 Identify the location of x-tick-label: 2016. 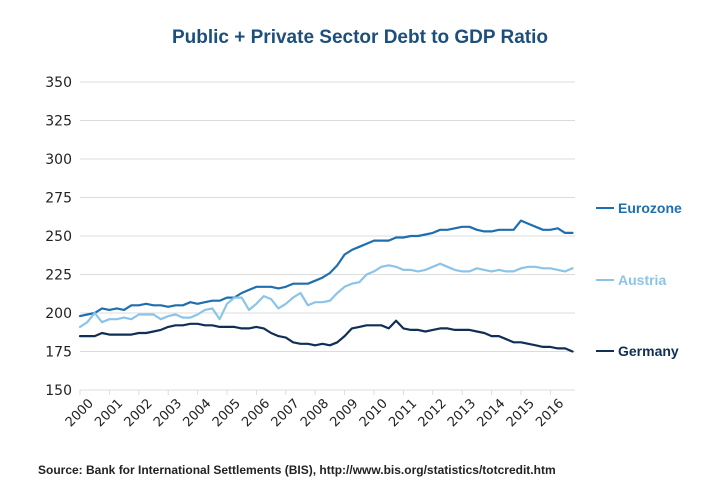
(550, 413).